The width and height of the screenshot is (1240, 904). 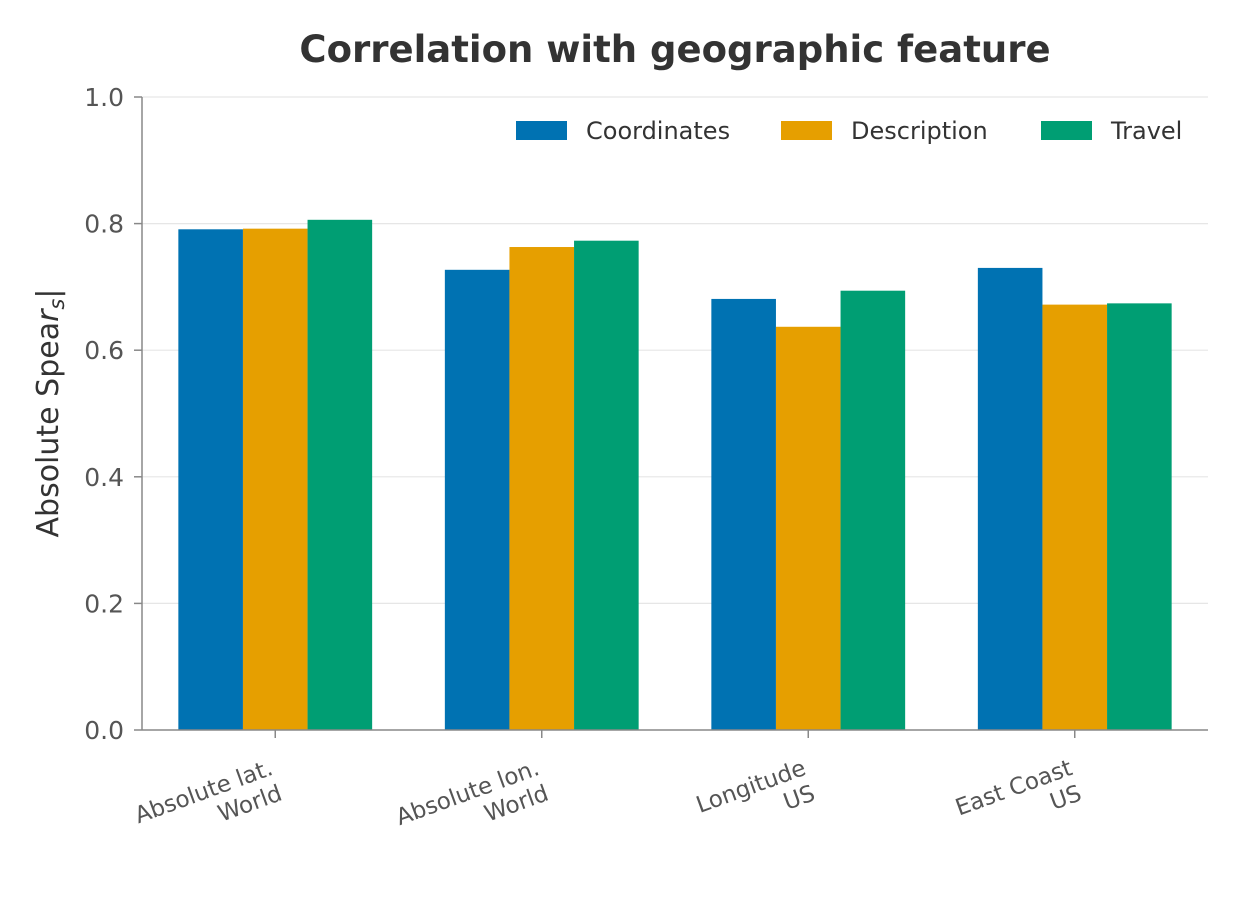 What do you see at coordinates (849, 131) in the screenshot?
I see `legend: Coordinates Description Travel` at bounding box center [849, 131].